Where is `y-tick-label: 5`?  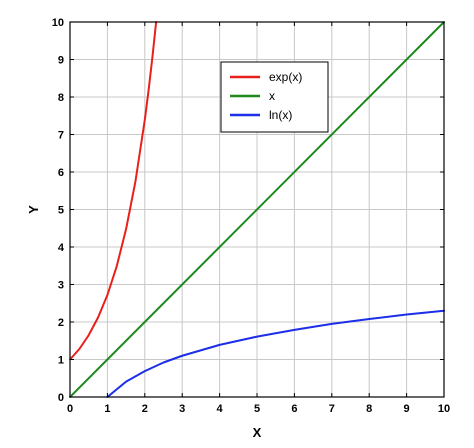
y-tick-label: 5 is located at coordinates (61, 211).